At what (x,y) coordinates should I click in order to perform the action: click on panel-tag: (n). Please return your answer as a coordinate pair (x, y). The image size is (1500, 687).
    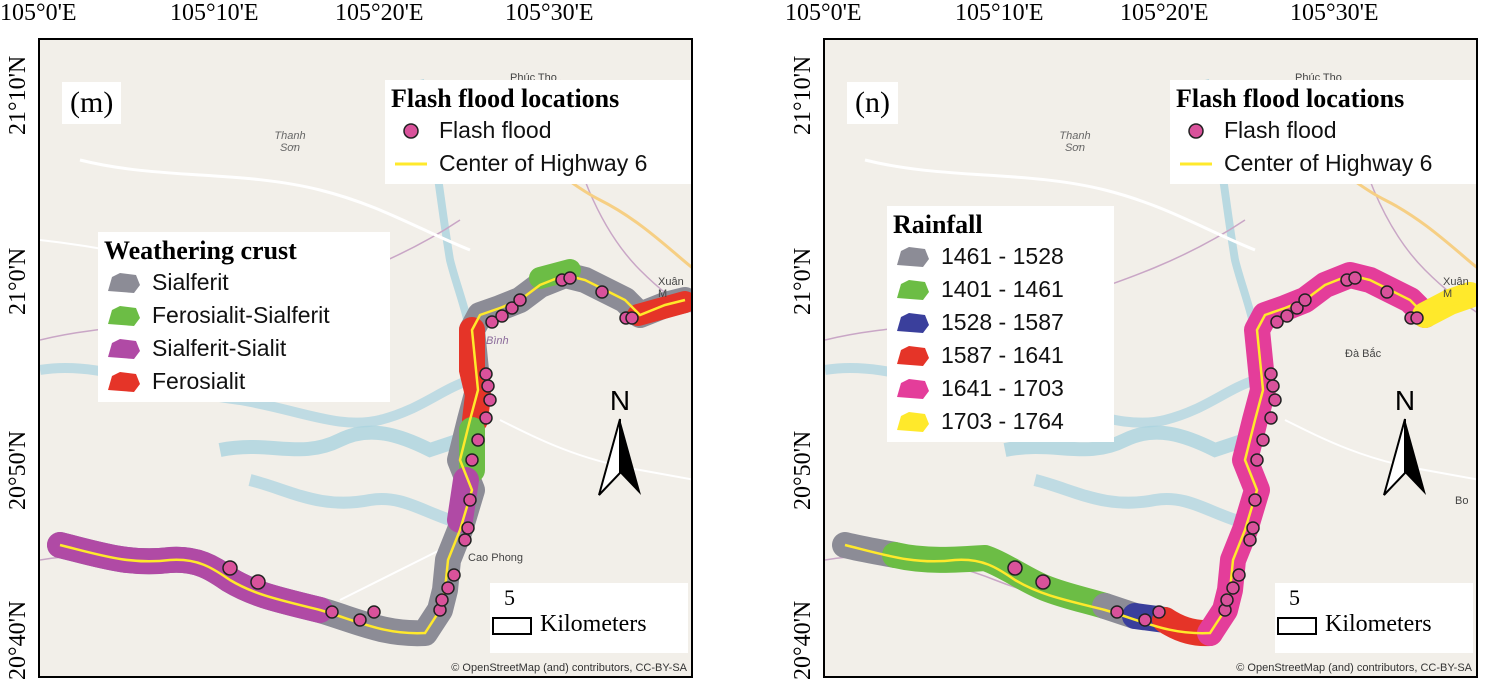
    Looking at the image, I should click on (872, 103).